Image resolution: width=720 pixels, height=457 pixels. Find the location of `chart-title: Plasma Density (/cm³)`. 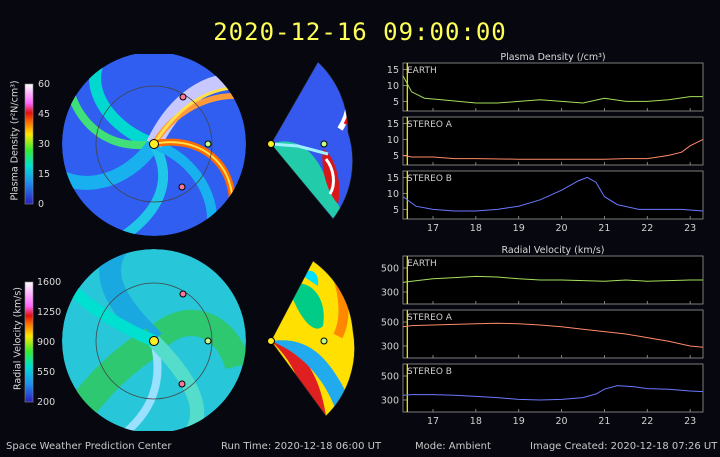

chart-title: Plasma Density (/cm³) is located at coordinates (552, 57).